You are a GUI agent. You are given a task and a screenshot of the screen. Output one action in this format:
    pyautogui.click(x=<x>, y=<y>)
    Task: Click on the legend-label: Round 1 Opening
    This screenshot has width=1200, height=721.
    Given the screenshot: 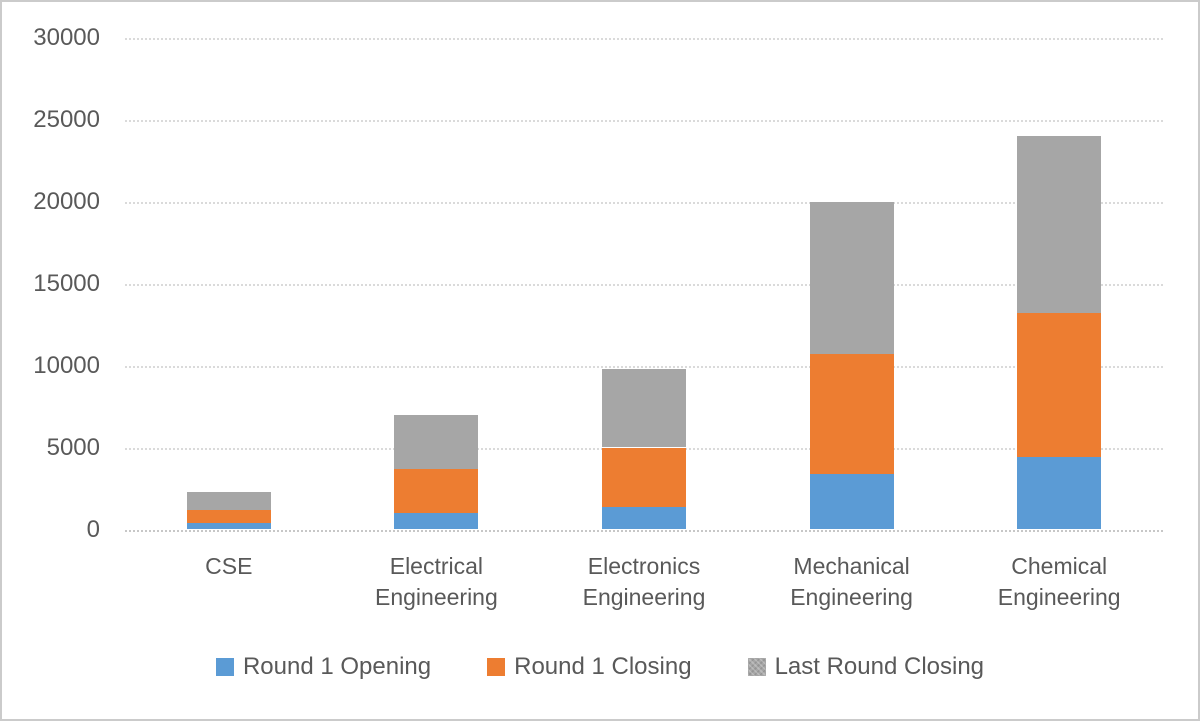 What is the action you would take?
    pyautogui.click(x=337, y=666)
    